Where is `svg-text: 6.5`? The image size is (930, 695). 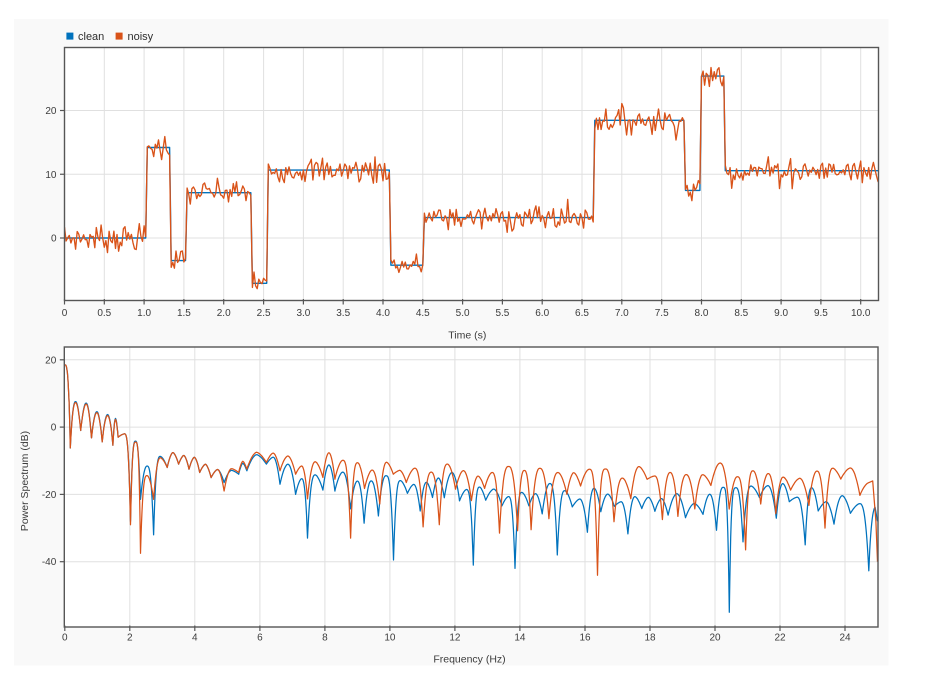 svg-text: 6.5 is located at coordinates (582, 313).